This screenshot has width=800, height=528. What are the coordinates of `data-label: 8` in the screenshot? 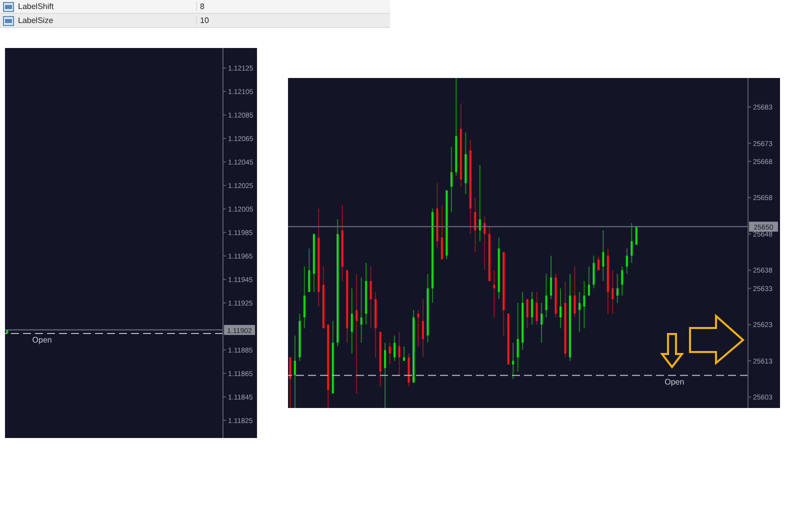 It's located at (200, 6).